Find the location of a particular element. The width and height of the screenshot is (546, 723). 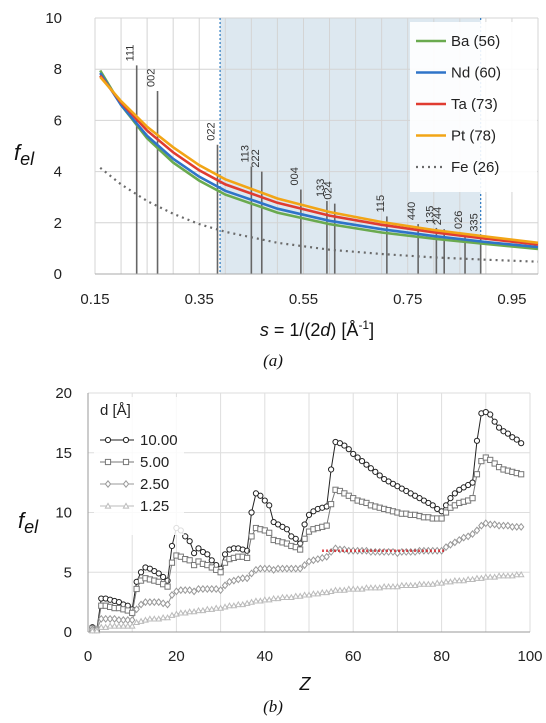

x-tick-label: 0 is located at coordinates (88, 656).